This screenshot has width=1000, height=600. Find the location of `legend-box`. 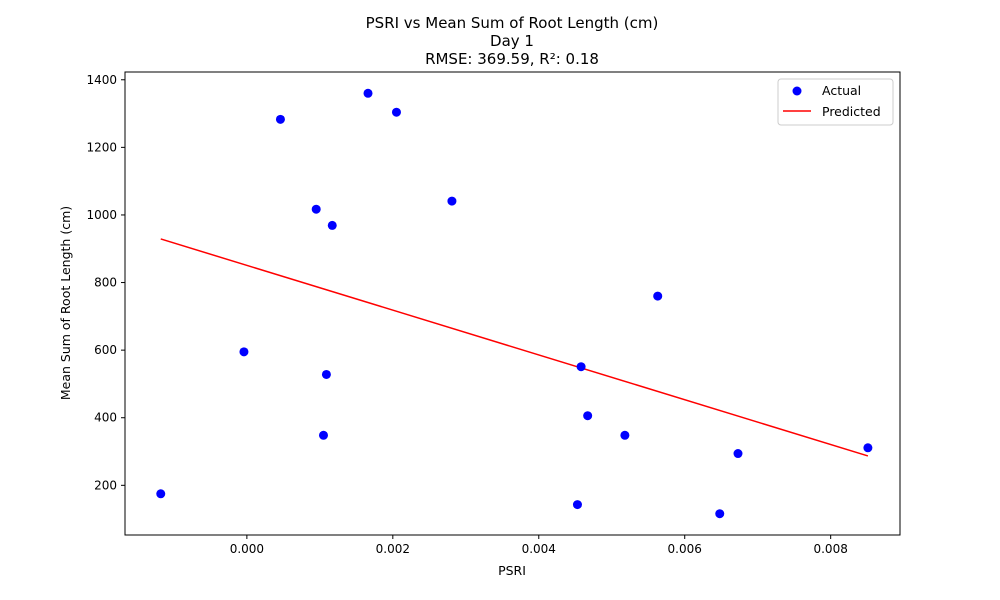

legend-box is located at coordinates (835, 102).